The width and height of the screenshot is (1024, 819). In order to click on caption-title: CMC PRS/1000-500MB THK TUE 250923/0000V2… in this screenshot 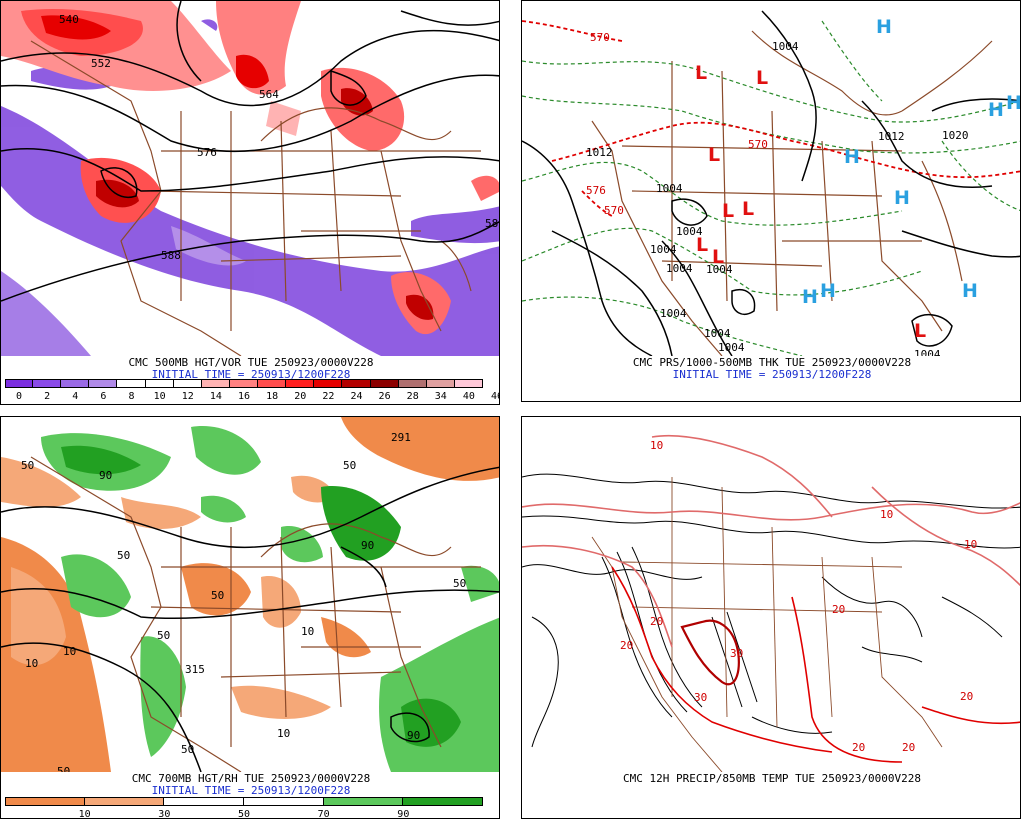, I will do `click(772, 362)`.